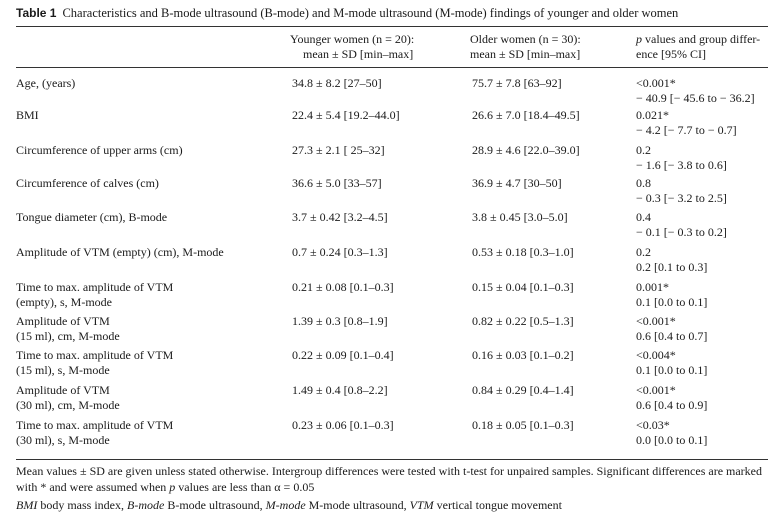  I want to click on header-p-line2: ence [95% CI], so click(671, 53).